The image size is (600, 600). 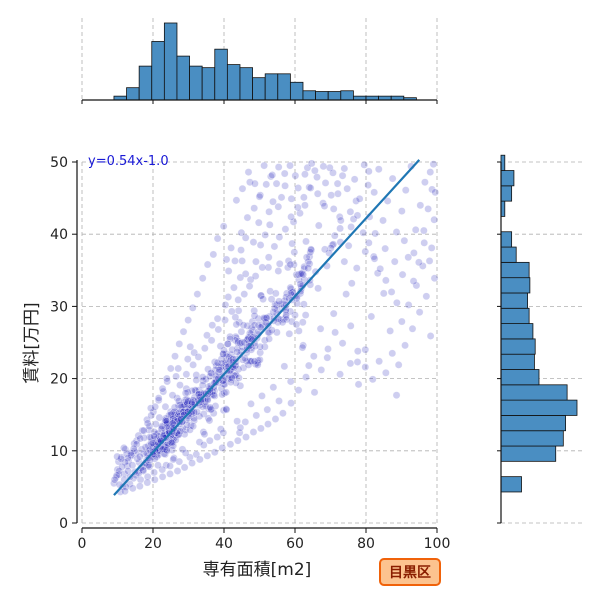 What do you see at coordinates (539, 323) in the screenshot?
I see `y-histogram` at bounding box center [539, 323].